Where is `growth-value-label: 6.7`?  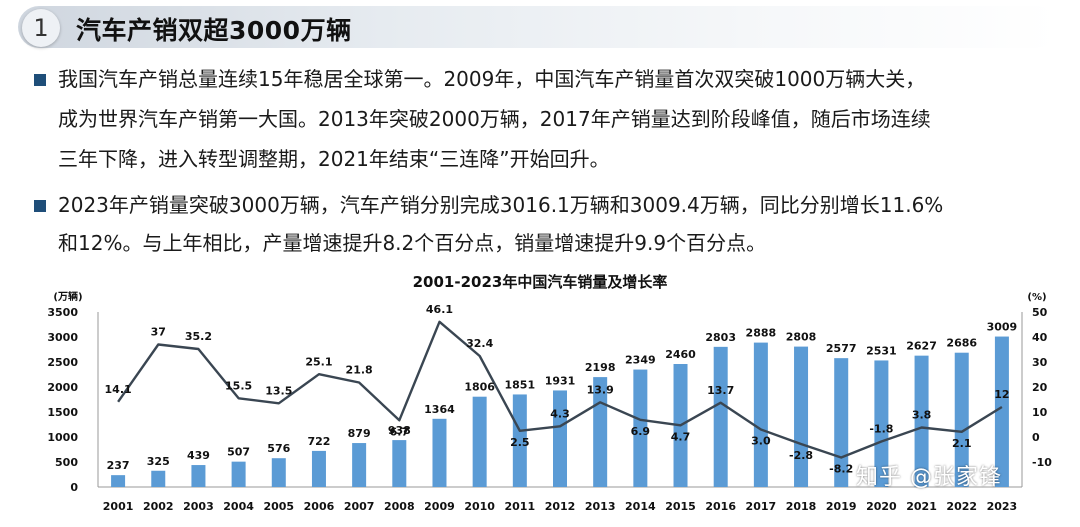
growth-value-label: 6.7 is located at coordinates (400, 431).